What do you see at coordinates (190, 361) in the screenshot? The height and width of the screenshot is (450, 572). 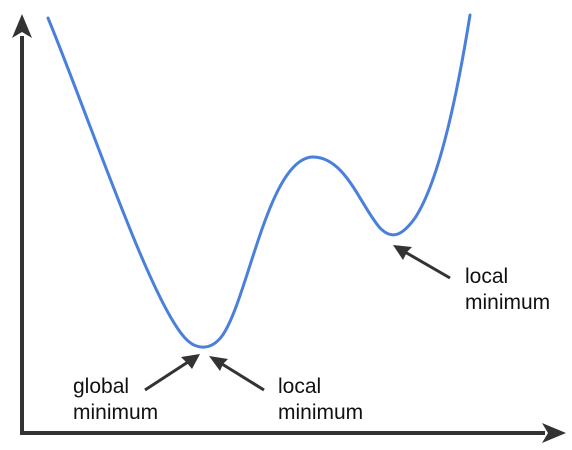 I see `global-min-arrowhead` at bounding box center [190, 361].